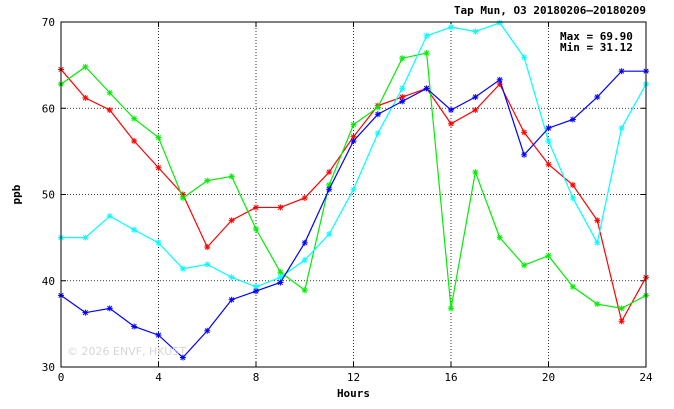 The height and width of the screenshot is (409, 674). I want to click on y-tick-label: 60, so click(48, 108).